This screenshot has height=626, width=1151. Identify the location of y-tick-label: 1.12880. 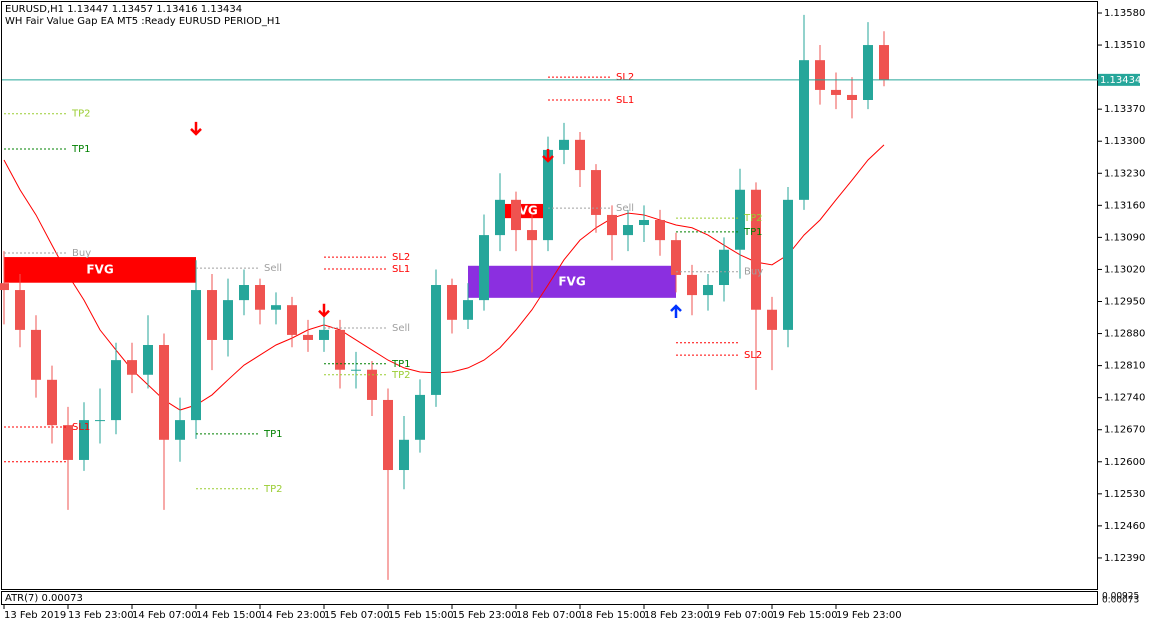
(1124, 334).